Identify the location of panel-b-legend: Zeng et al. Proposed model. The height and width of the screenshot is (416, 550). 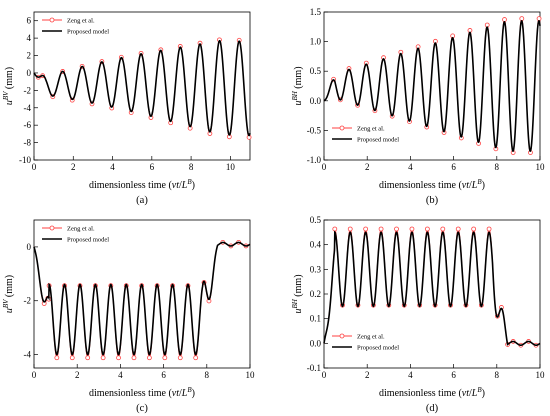
(365, 135).